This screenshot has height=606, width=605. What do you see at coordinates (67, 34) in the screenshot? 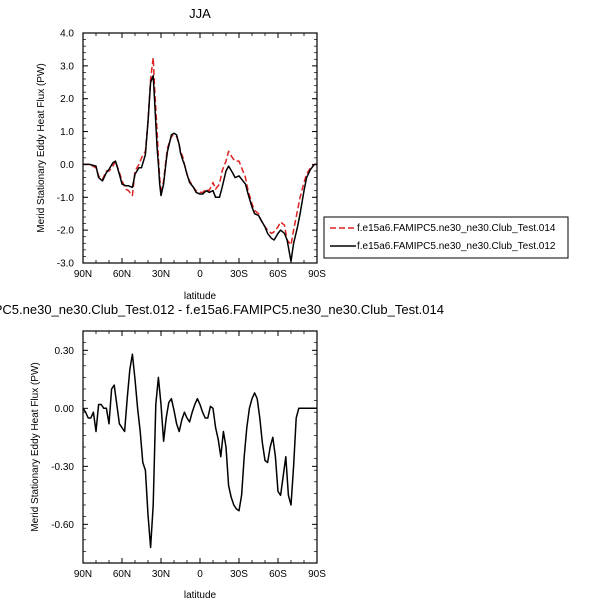
I see `top-chart-ytick-label: 4.0` at bounding box center [67, 34].